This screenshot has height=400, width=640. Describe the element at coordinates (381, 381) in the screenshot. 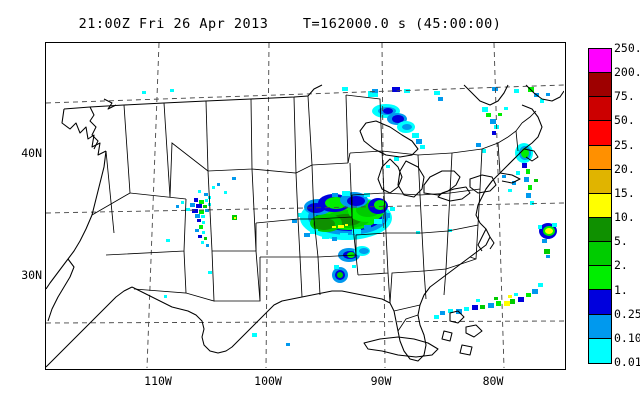

I see `x-tick-90w: 90W` at that location.